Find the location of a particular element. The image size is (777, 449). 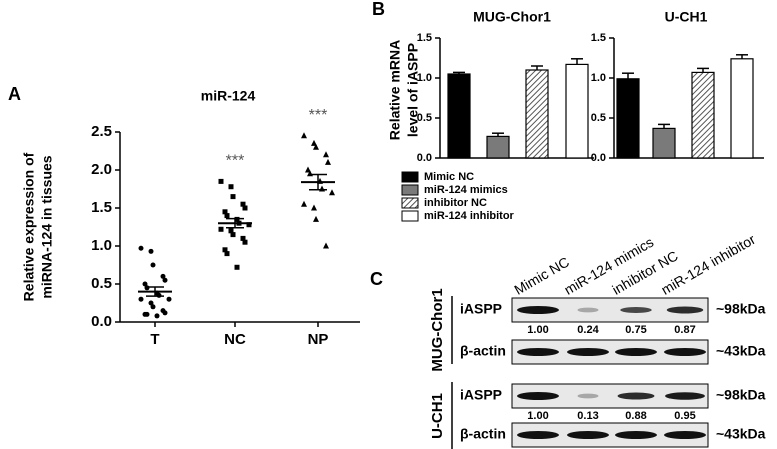

y-axis-label: Relative mRNA is located at coordinates (395, 90).